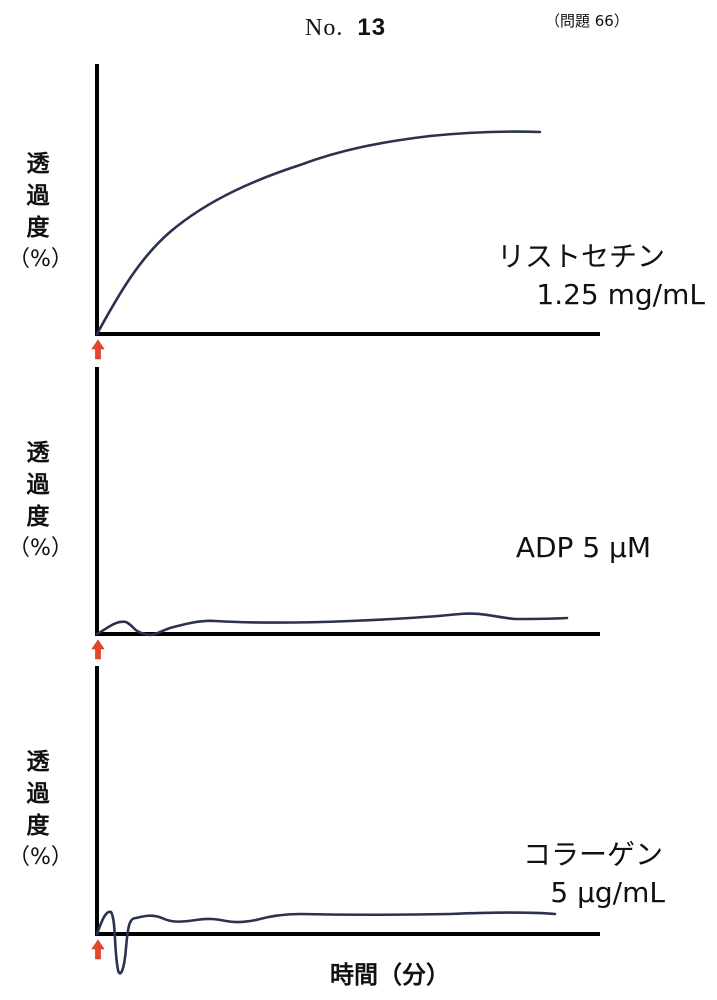  What do you see at coordinates (580, 256) in the screenshot?
I see `panel-1-label-line: リストセチン` at bounding box center [580, 256].